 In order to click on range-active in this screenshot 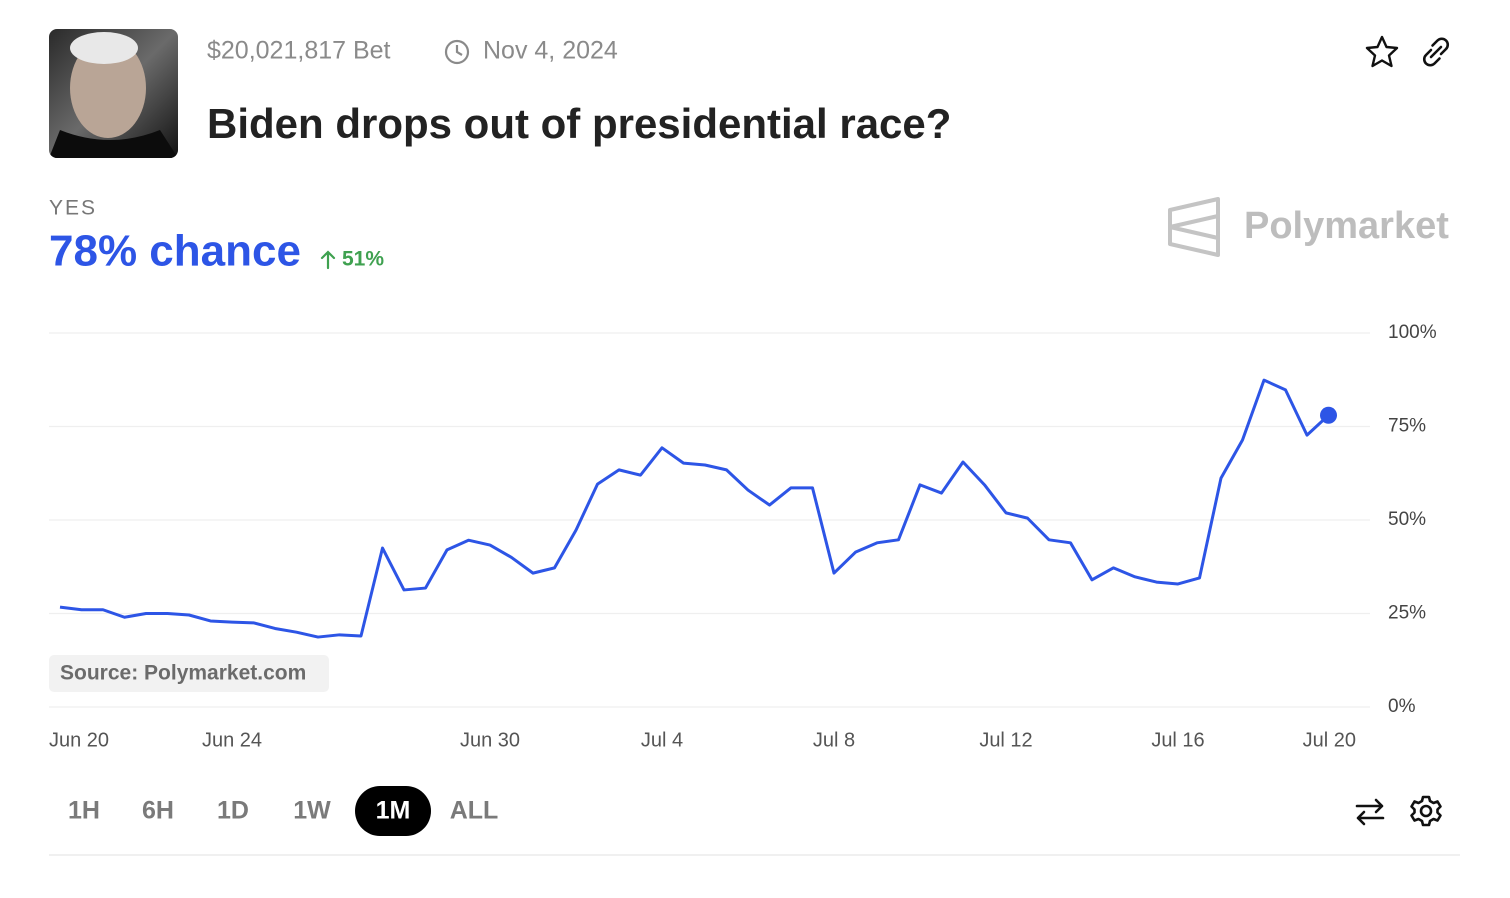, I will do `click(393, 811)`.